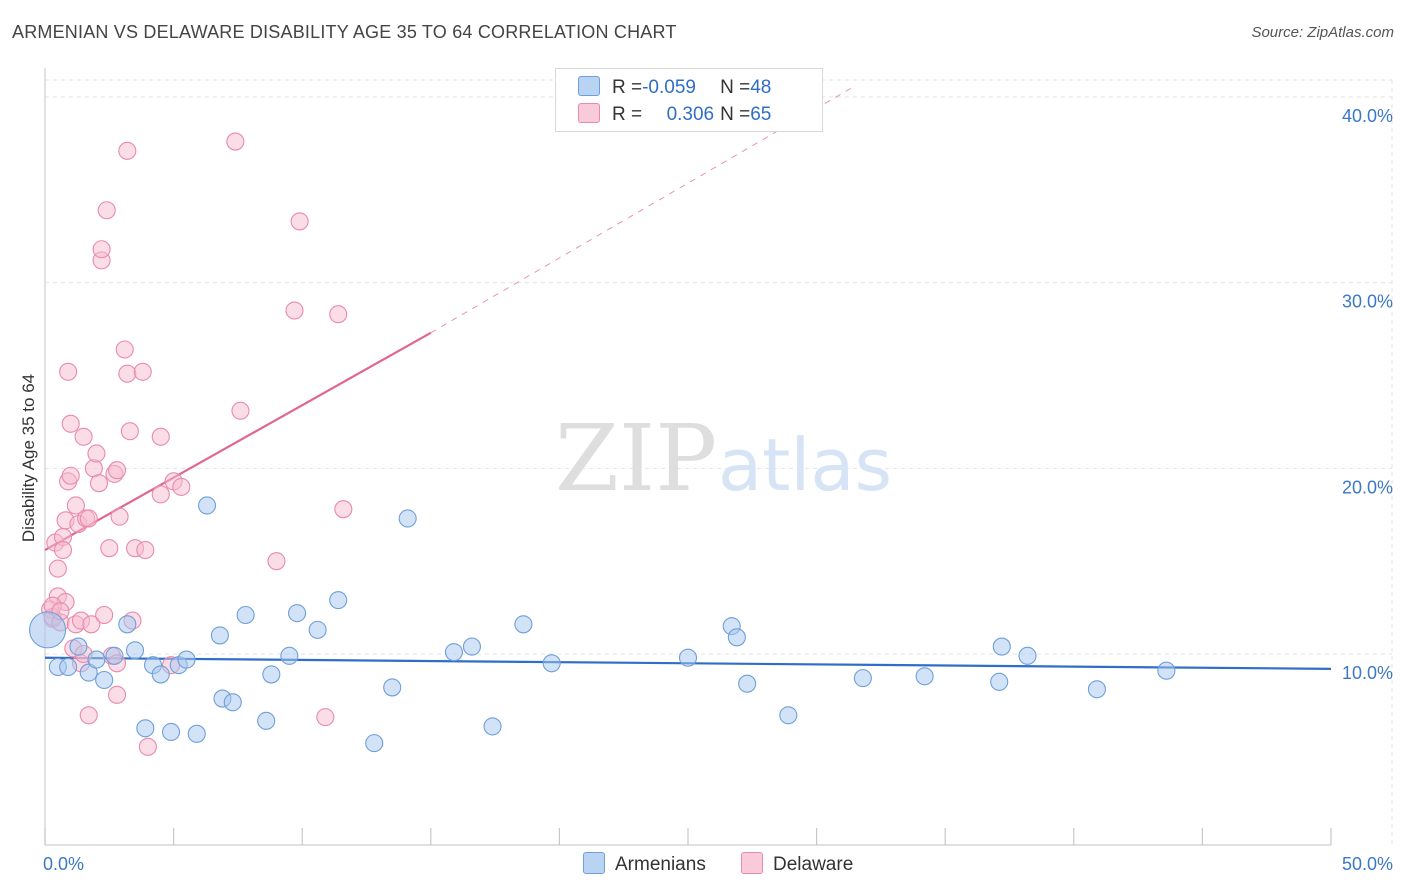  I want to click on legend-r-value-armenians: -0.059, so click(669, 87).